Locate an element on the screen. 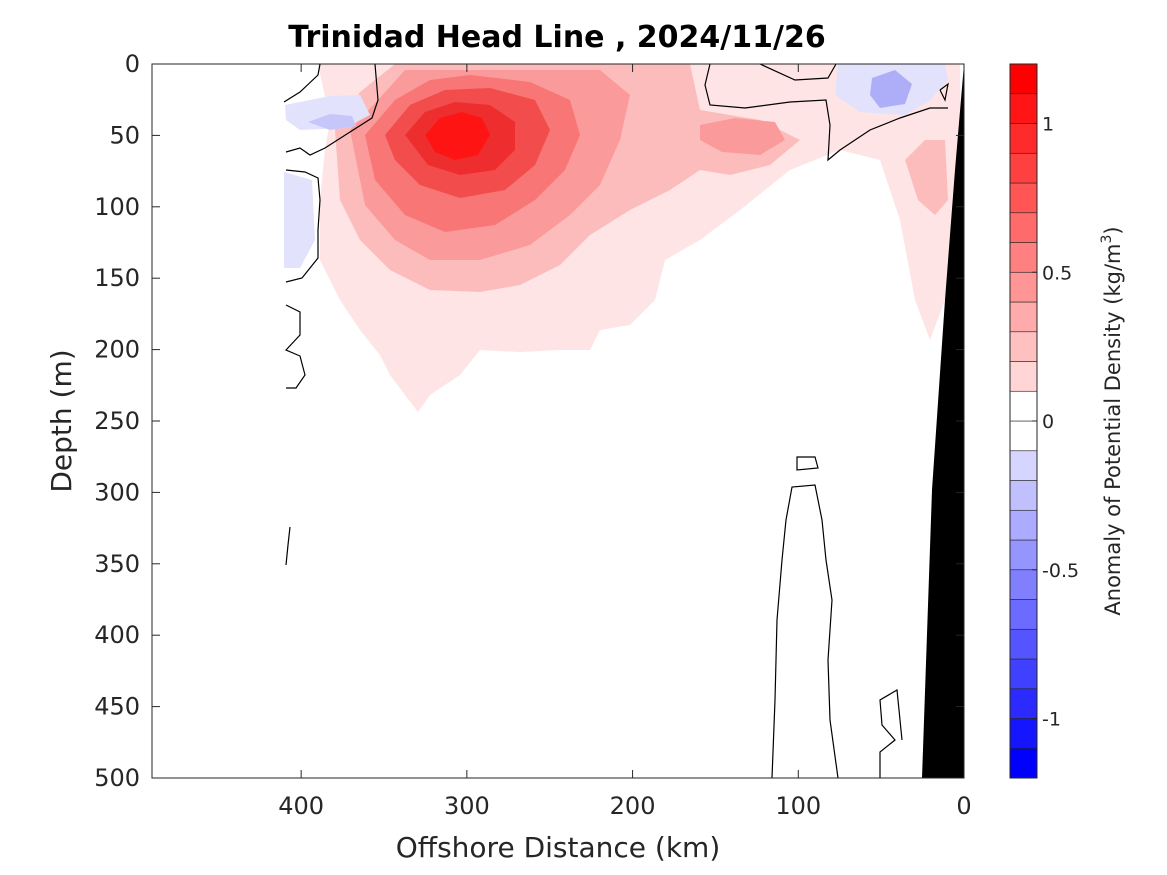 The image size is (1167, 875). anomaly-band-negative-offshore-inner is located at coordinates (332, 122).